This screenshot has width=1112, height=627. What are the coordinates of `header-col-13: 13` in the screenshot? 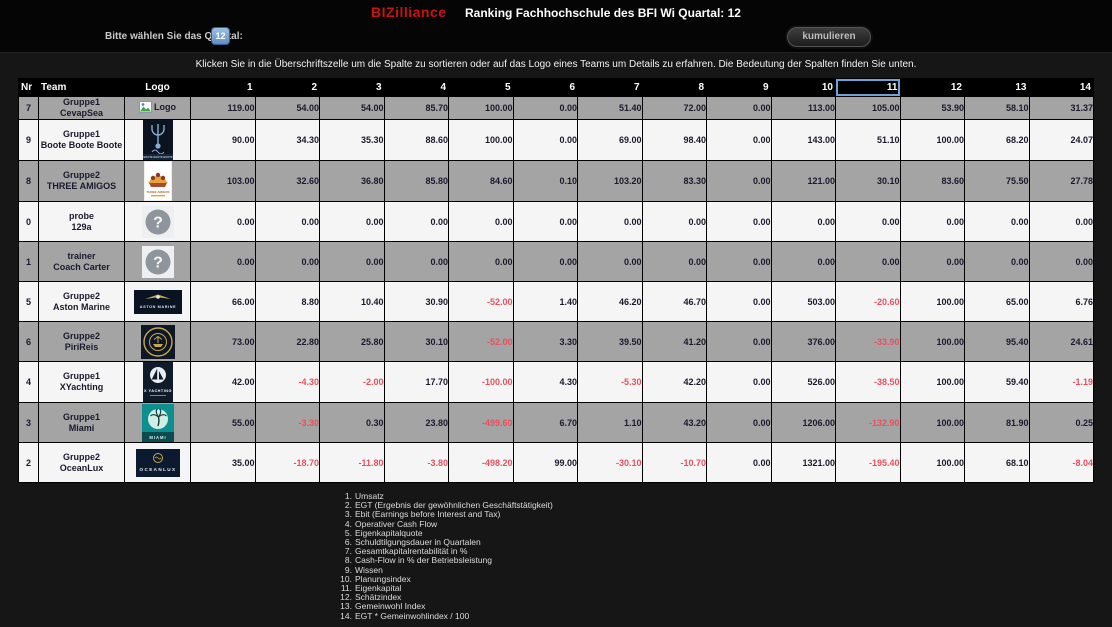 It's located at (997, 87).